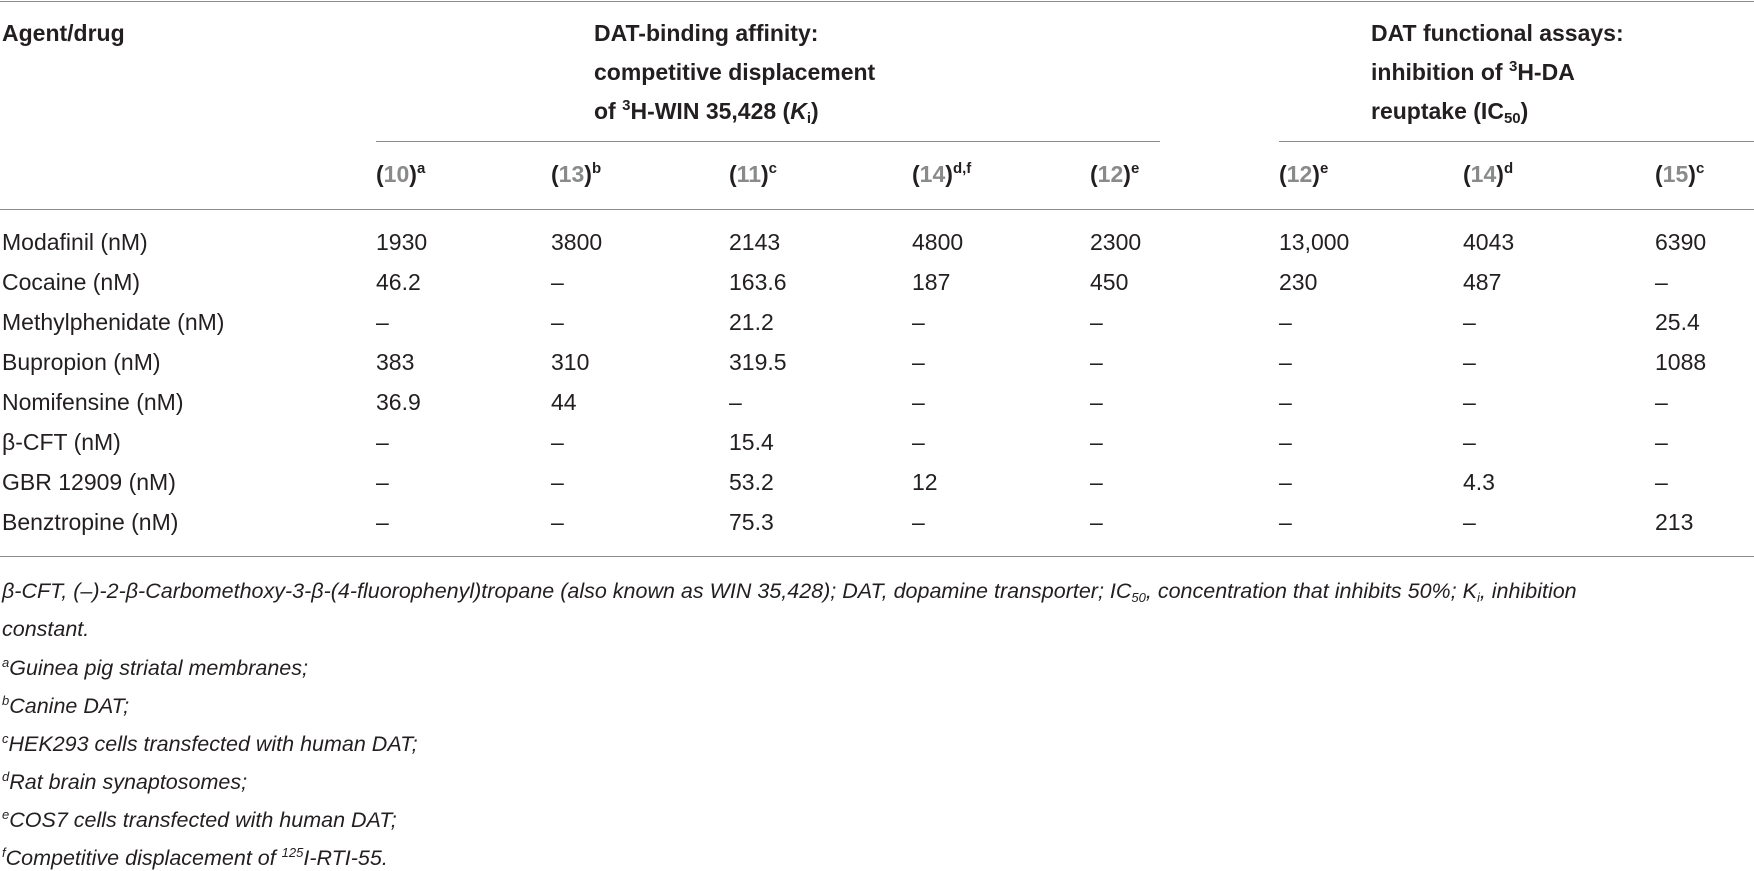 This screenshot has width=1754, height=871. I want to click on table-cell: 450, so click(1109, 282).